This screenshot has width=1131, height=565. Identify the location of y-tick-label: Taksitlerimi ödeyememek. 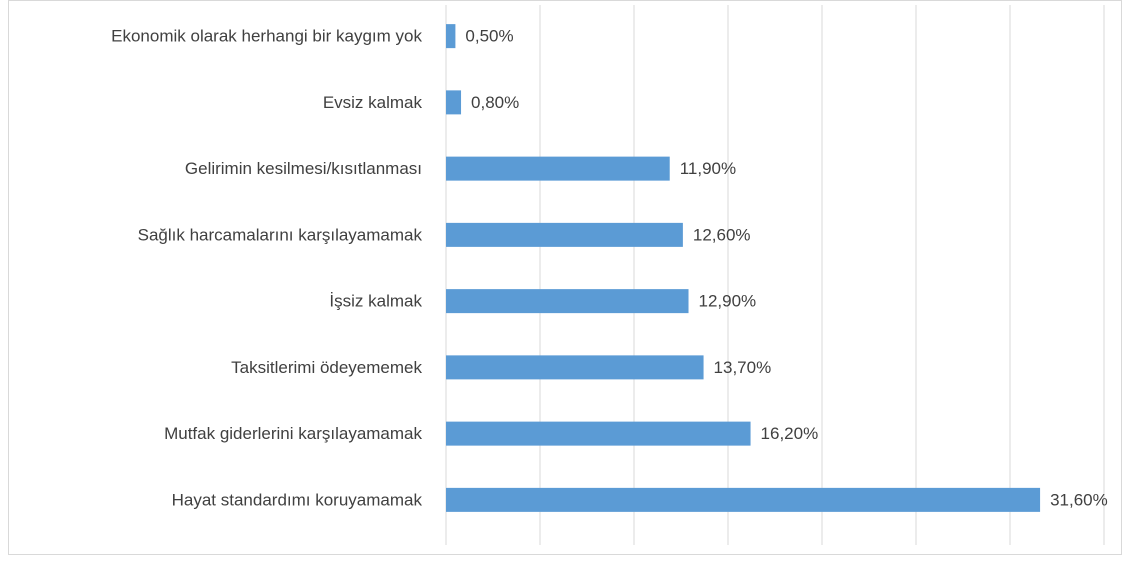
(326, 367).